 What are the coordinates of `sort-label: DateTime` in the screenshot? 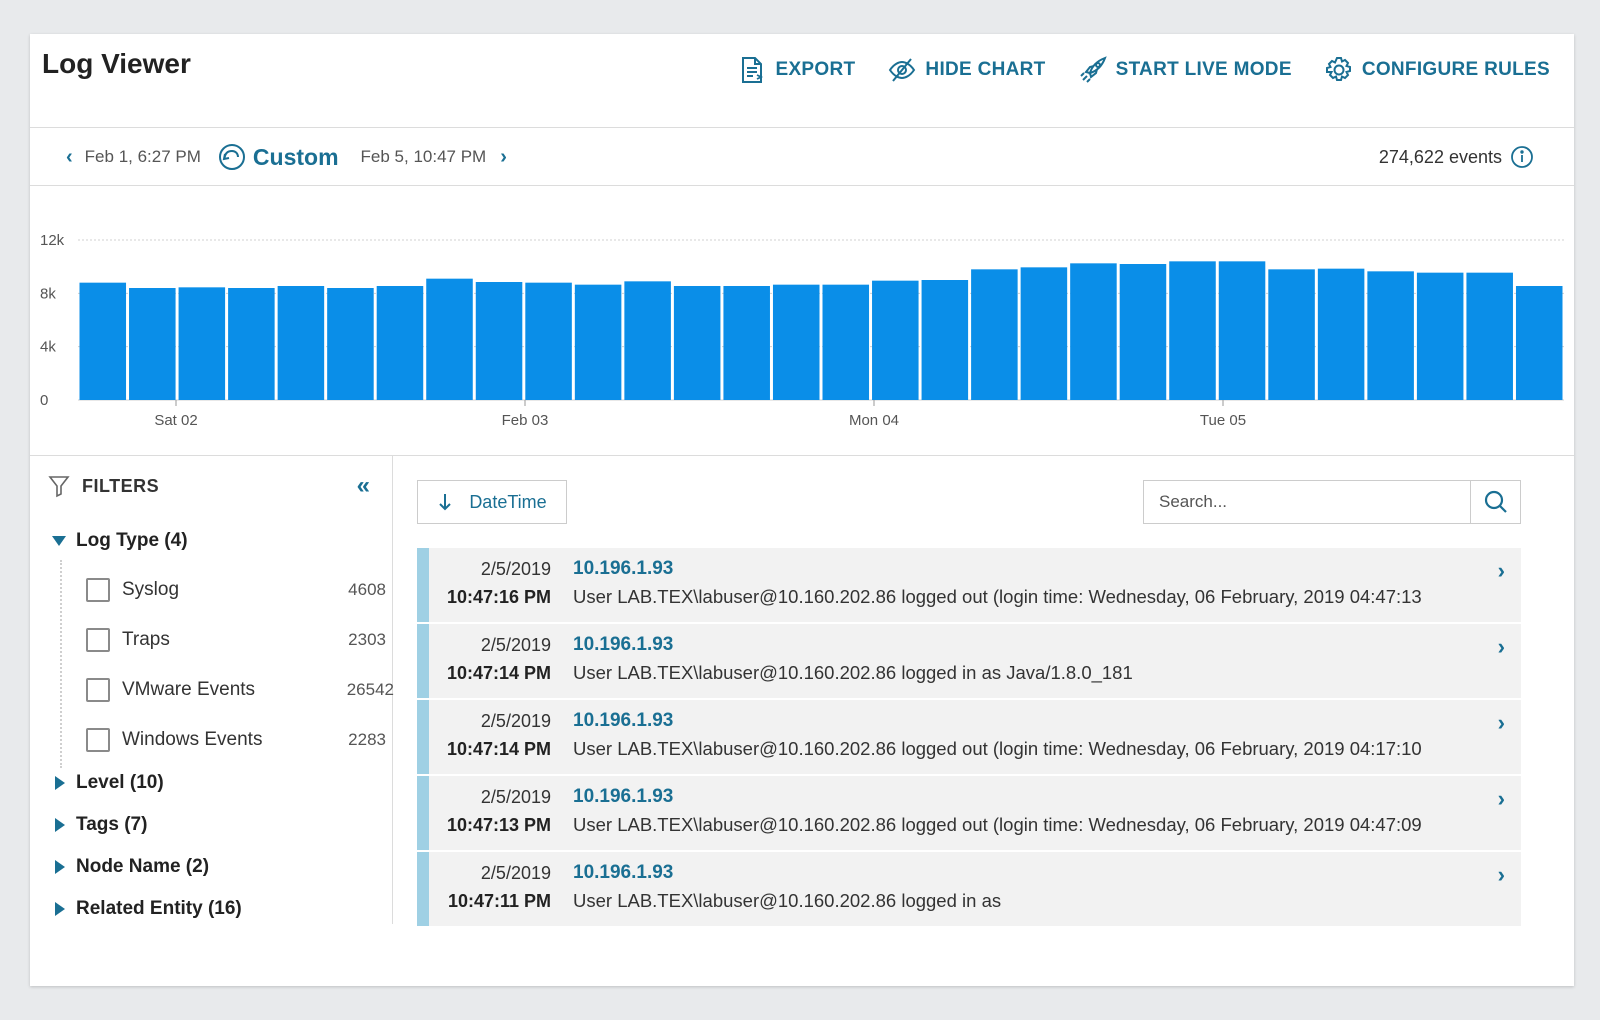 It's located at (508, 501).